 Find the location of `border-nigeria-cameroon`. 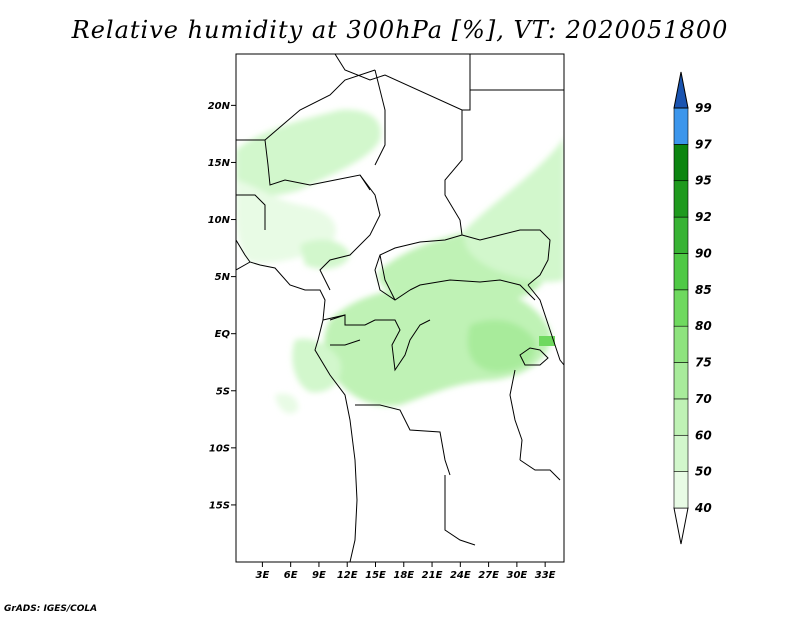

border-nigeria-cameroon is located at coordinates (350, 232).